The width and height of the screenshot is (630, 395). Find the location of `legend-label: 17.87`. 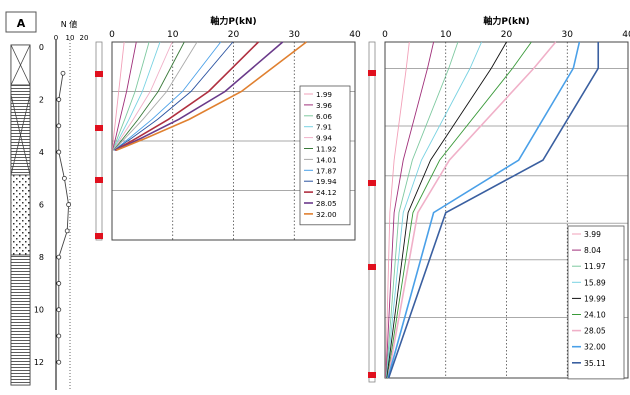

legend-label: 17.87 is located at coordinates (326, 170).